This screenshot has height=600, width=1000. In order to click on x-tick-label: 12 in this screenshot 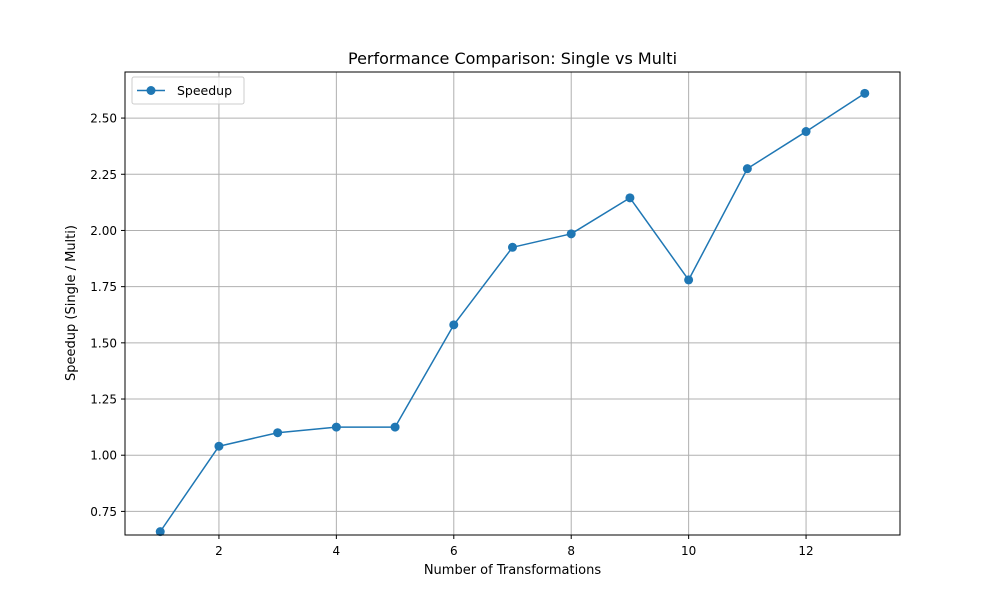, I will do `click(805, 551)`.